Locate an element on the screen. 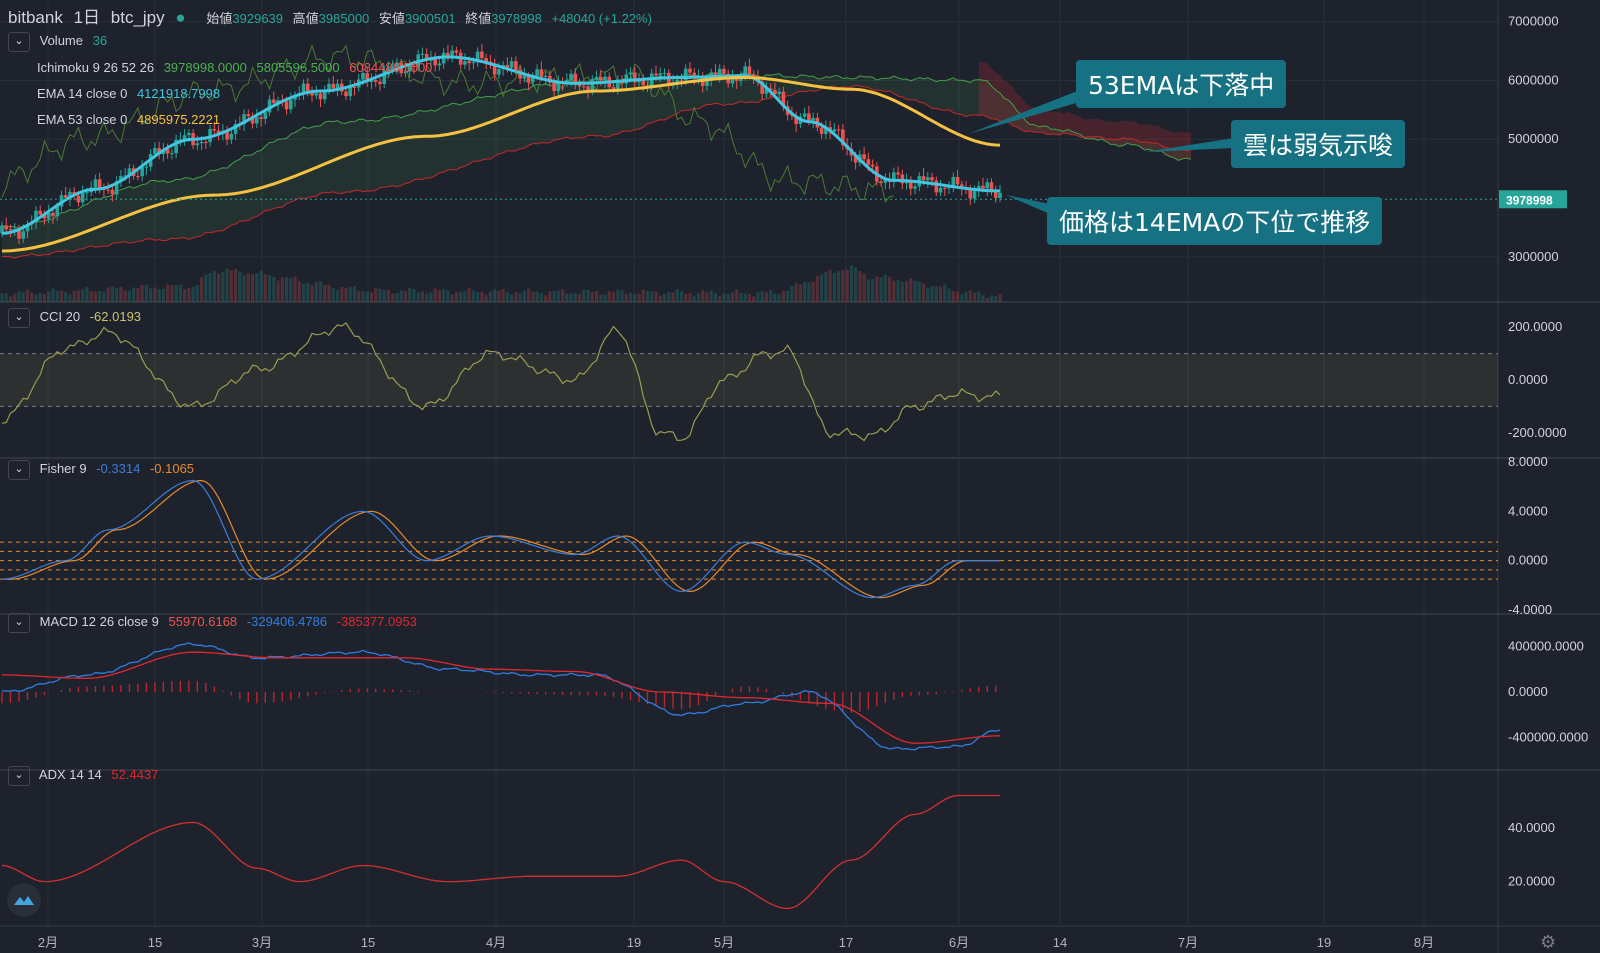 The height and width of the screenshot is (953, 1600). tradingview-logo-icon is located at coordinates (24, 900).